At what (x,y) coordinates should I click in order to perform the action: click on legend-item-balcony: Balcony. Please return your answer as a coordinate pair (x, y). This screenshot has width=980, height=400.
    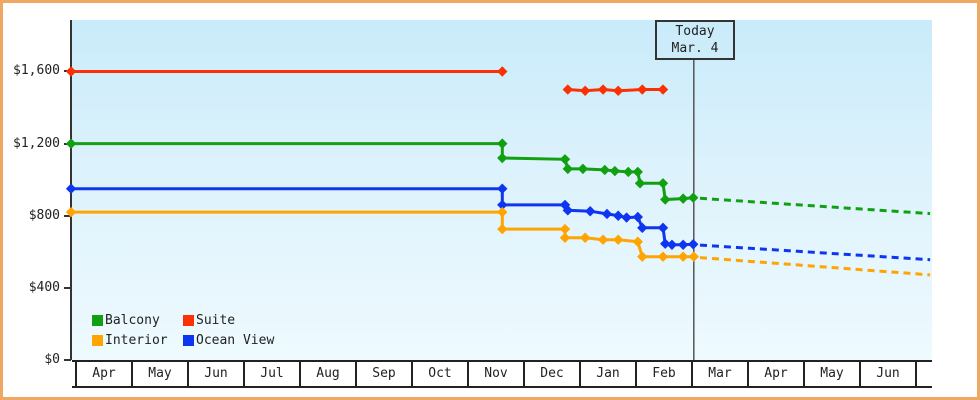
    Looking at the image, I should click on (137, 320).